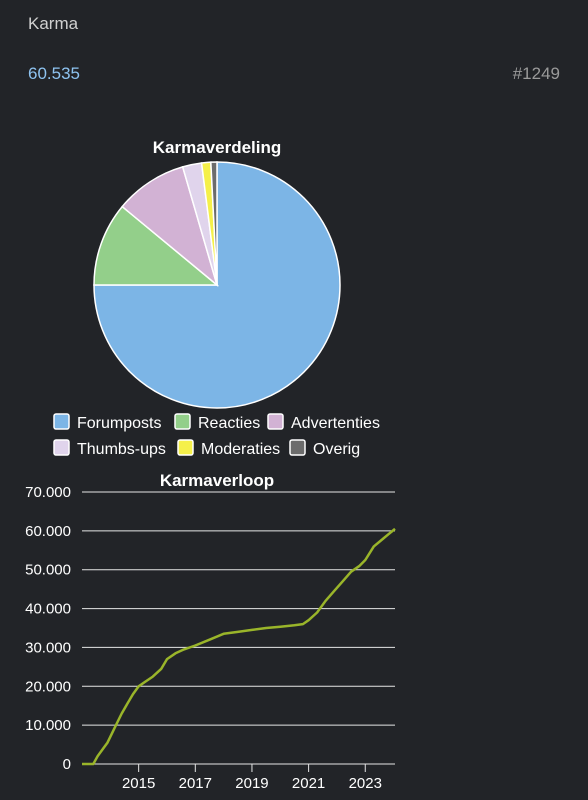  I want to click on legend-item-forumposts: Forumposts, so click(107, 422).